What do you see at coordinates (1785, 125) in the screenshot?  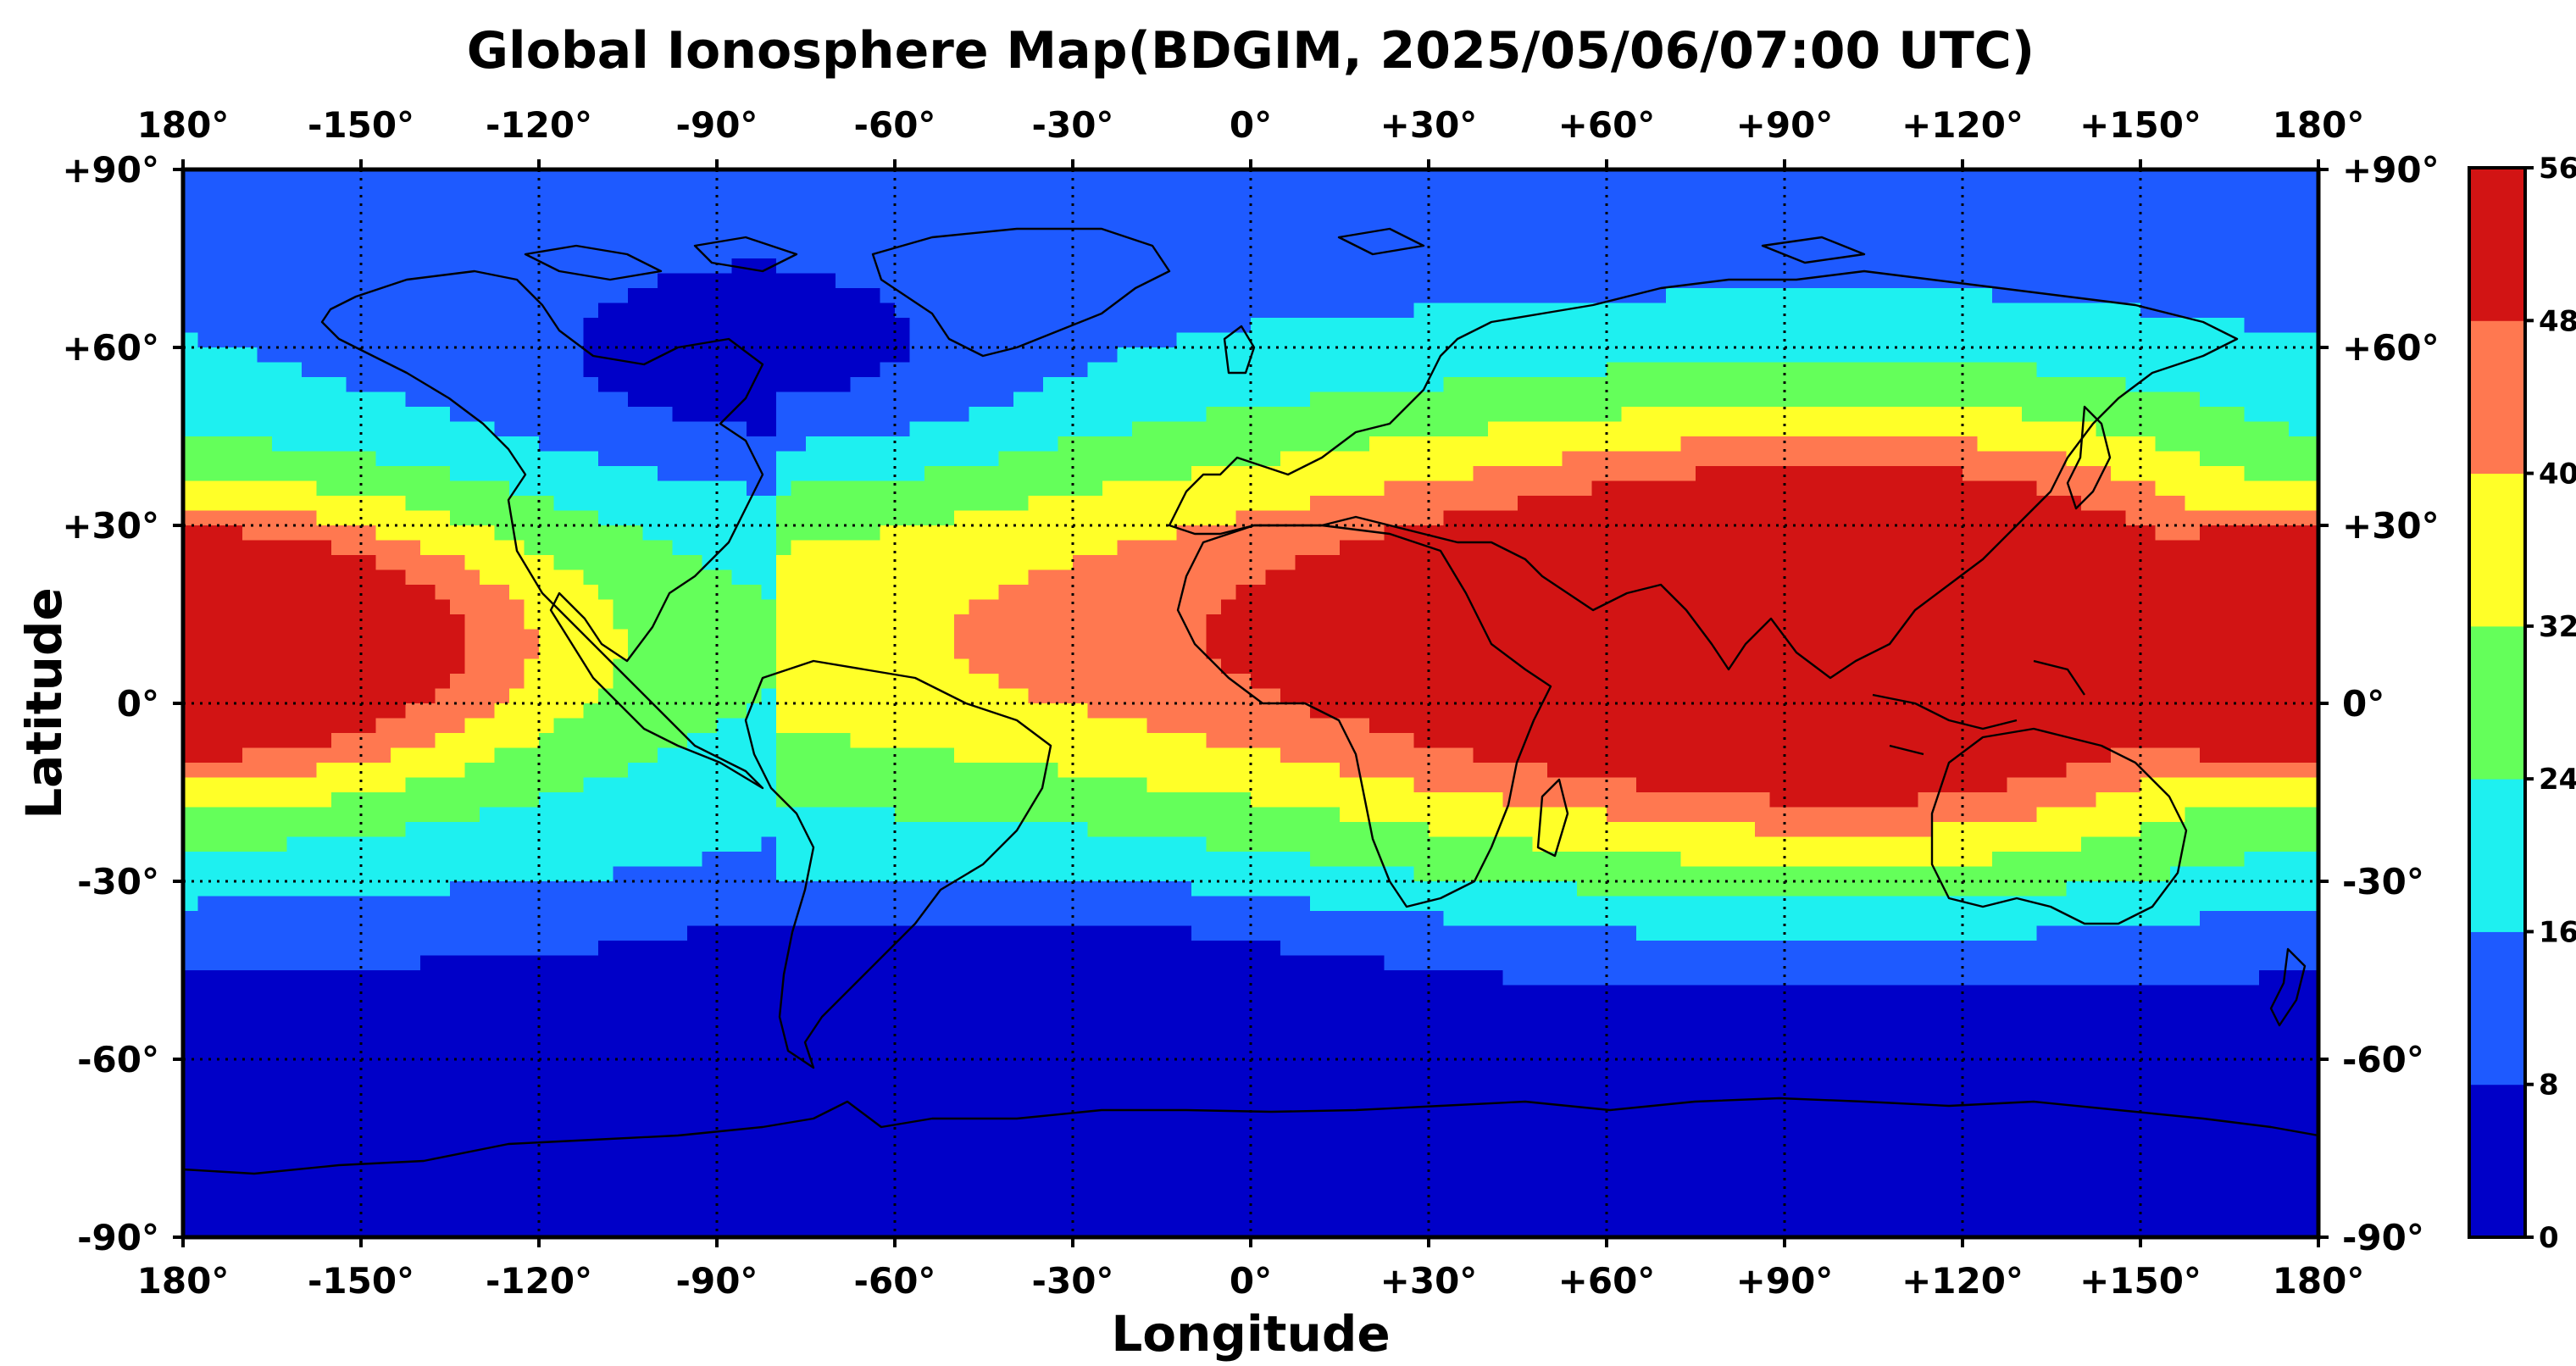 I see `longitude-tick-label: +90°` at bounding box center [1785, 125].